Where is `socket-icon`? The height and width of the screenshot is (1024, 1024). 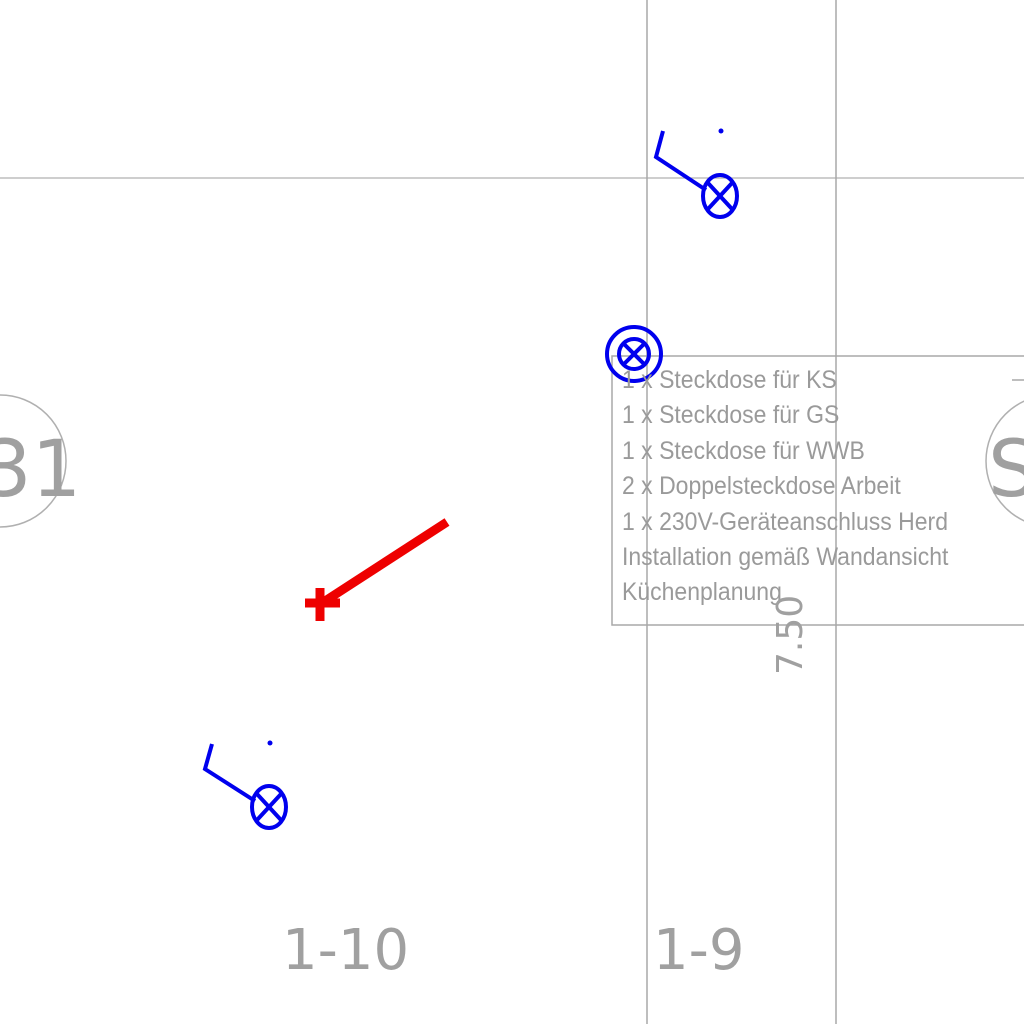 socket-icon is located at coordinates (634, 354).